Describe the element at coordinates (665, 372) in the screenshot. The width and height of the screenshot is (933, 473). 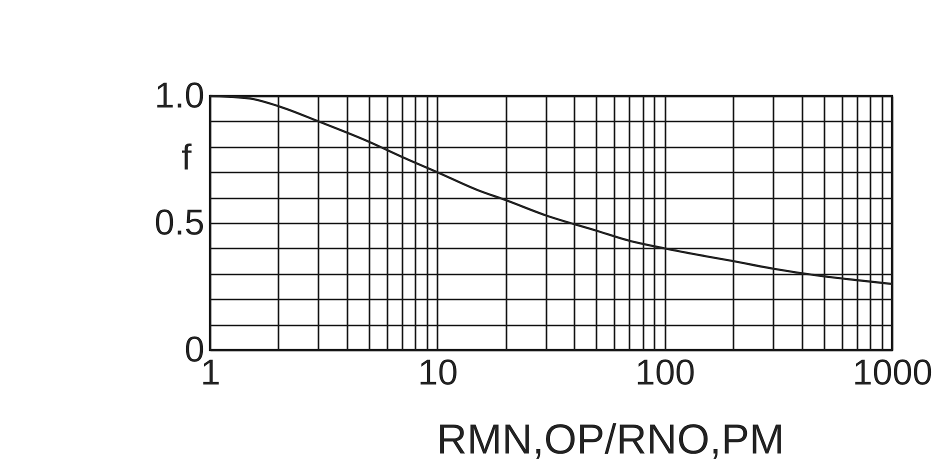
I see `x-tick-label: 100` at that location.